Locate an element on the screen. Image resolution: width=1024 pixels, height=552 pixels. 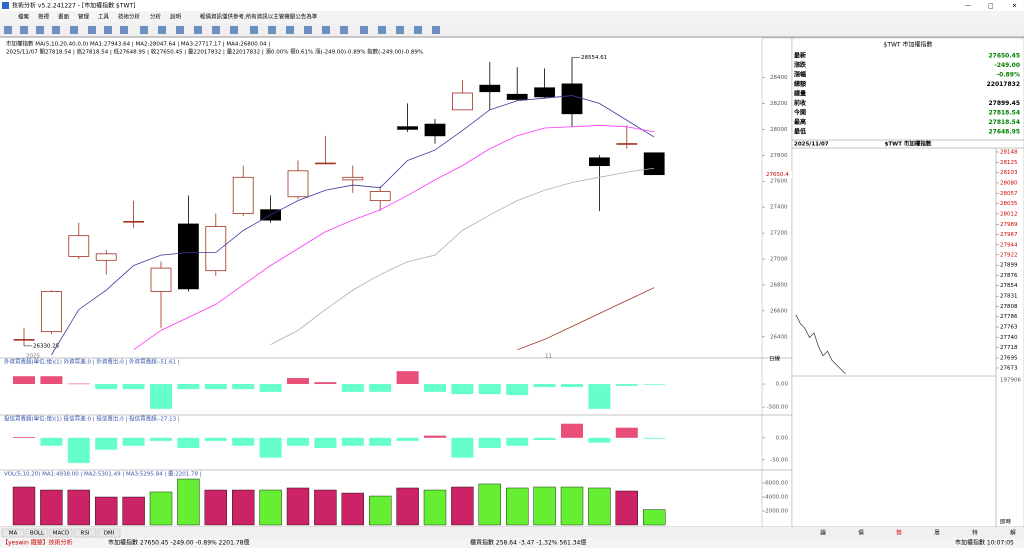
quote-label: 總額 is located at coordinates (800, 84).